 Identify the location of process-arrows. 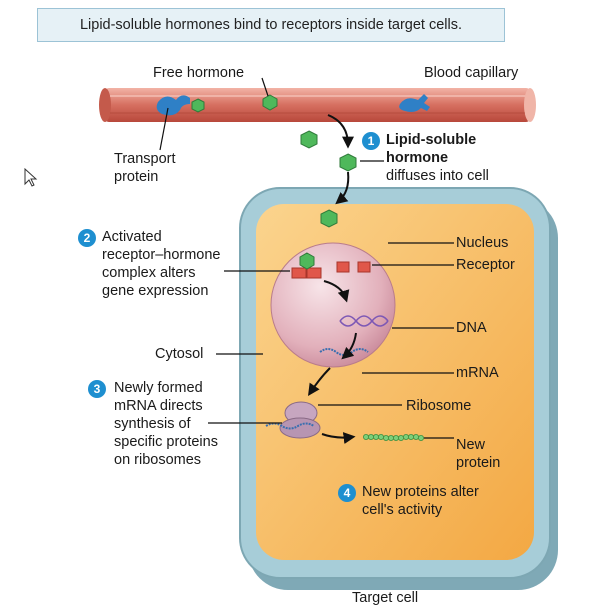
(332, 279).